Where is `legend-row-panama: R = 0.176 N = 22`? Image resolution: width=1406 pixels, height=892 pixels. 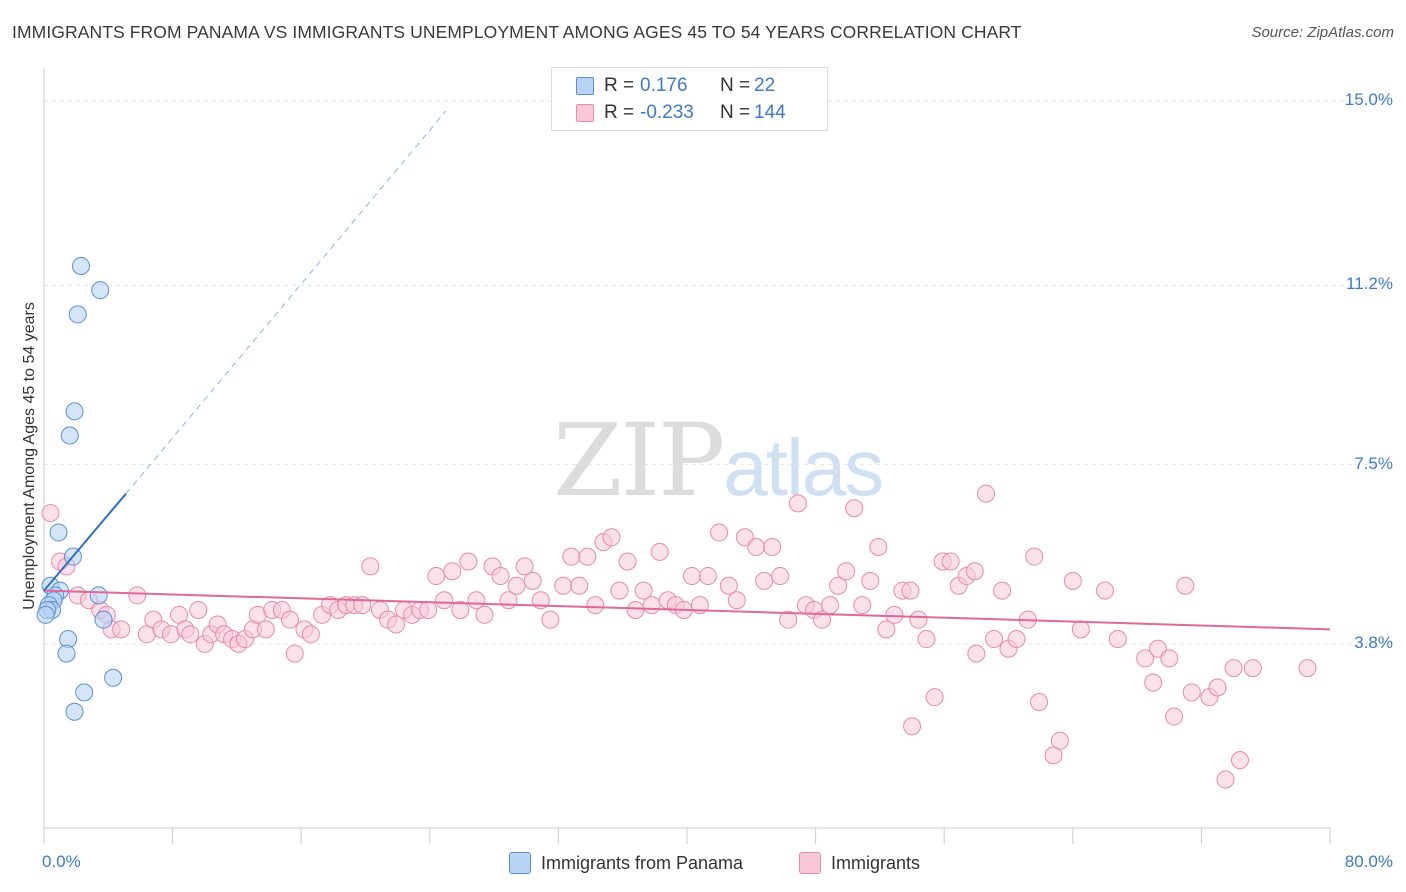 legend-row-panama: R = 0.176 N = 22 is located at coordinates (675, 86).